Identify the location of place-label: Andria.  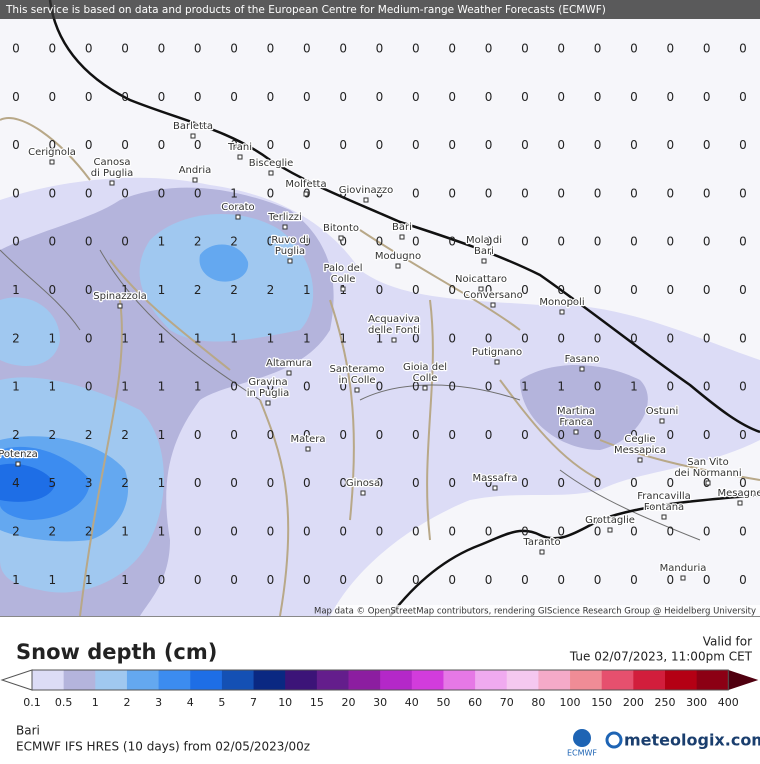
(195, 170).